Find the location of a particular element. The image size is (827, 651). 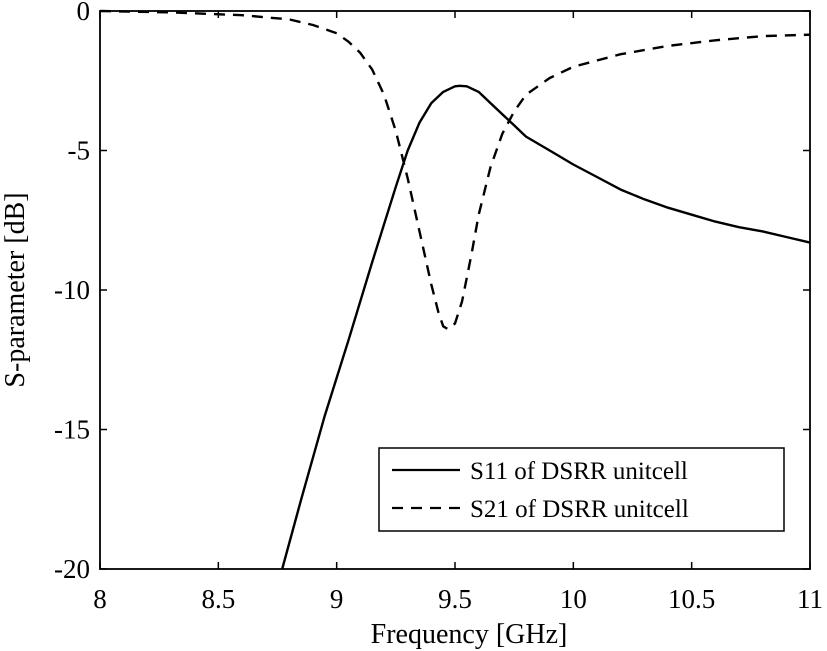

x-tick-label: 8.5 is located at coordinates (218, 599).